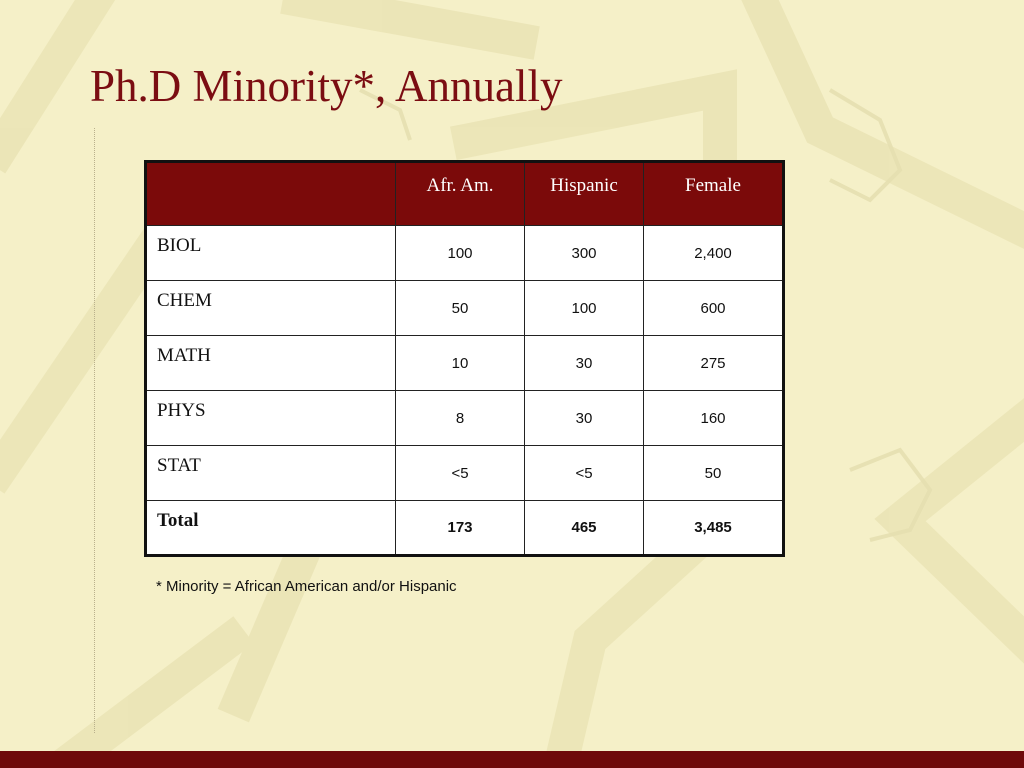  I want to click on cell-female: 275, so click(713, 363).